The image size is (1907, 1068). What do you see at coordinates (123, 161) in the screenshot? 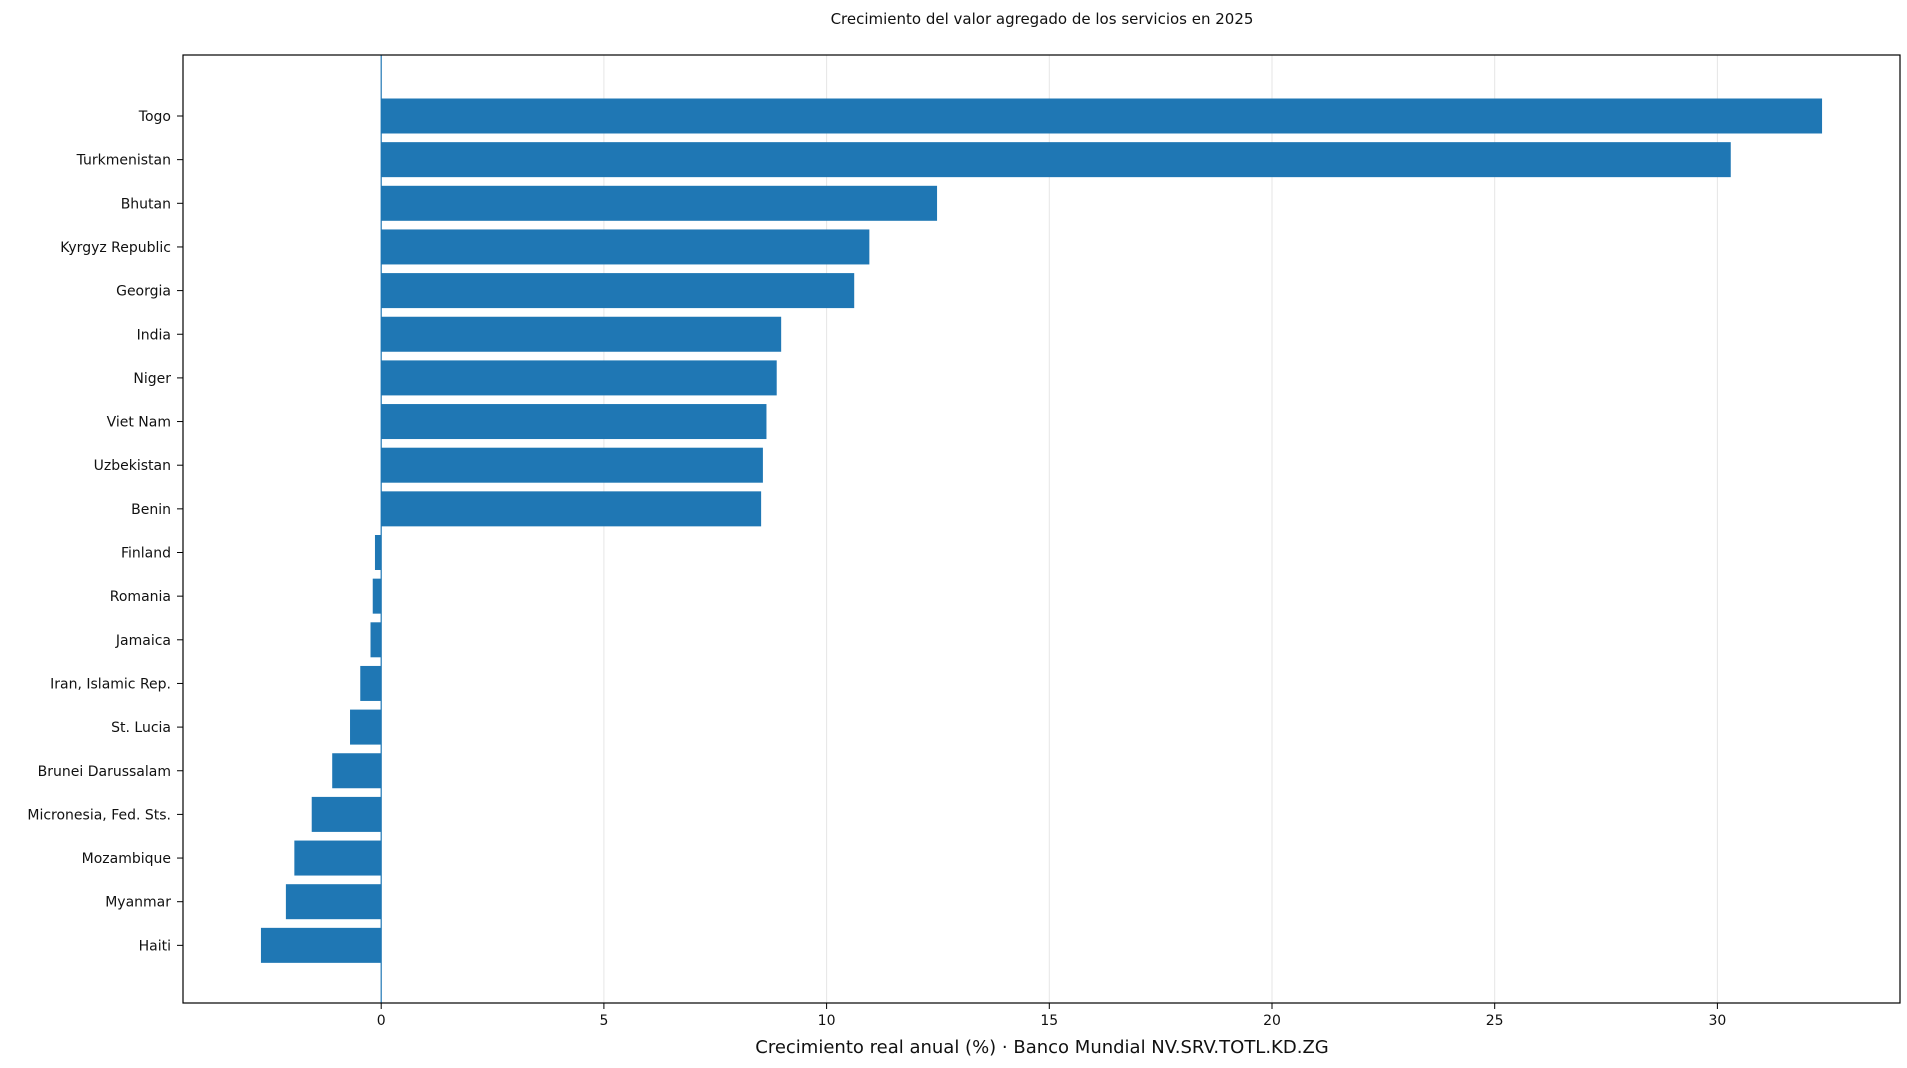
I see `y-tick-label: Turkmenistan` at bounding box center [123, 161].